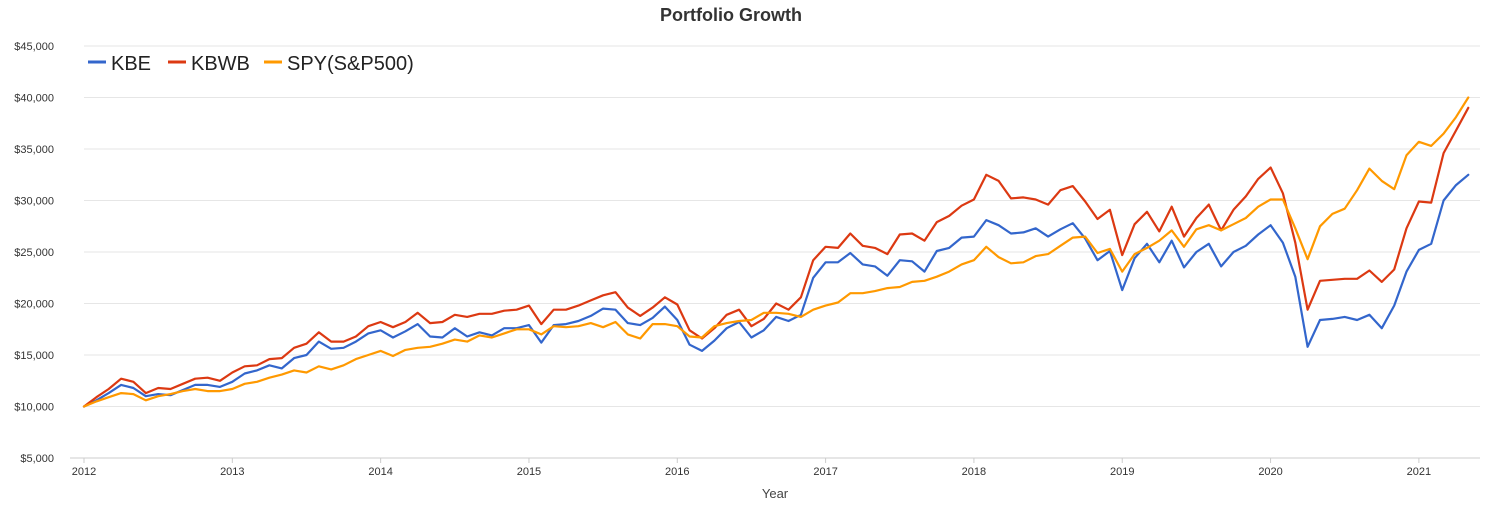 Image resolution: width=1490 pixels, height=518 pixels. I want to click on x-tick-label: 2012, so click(84, 472).